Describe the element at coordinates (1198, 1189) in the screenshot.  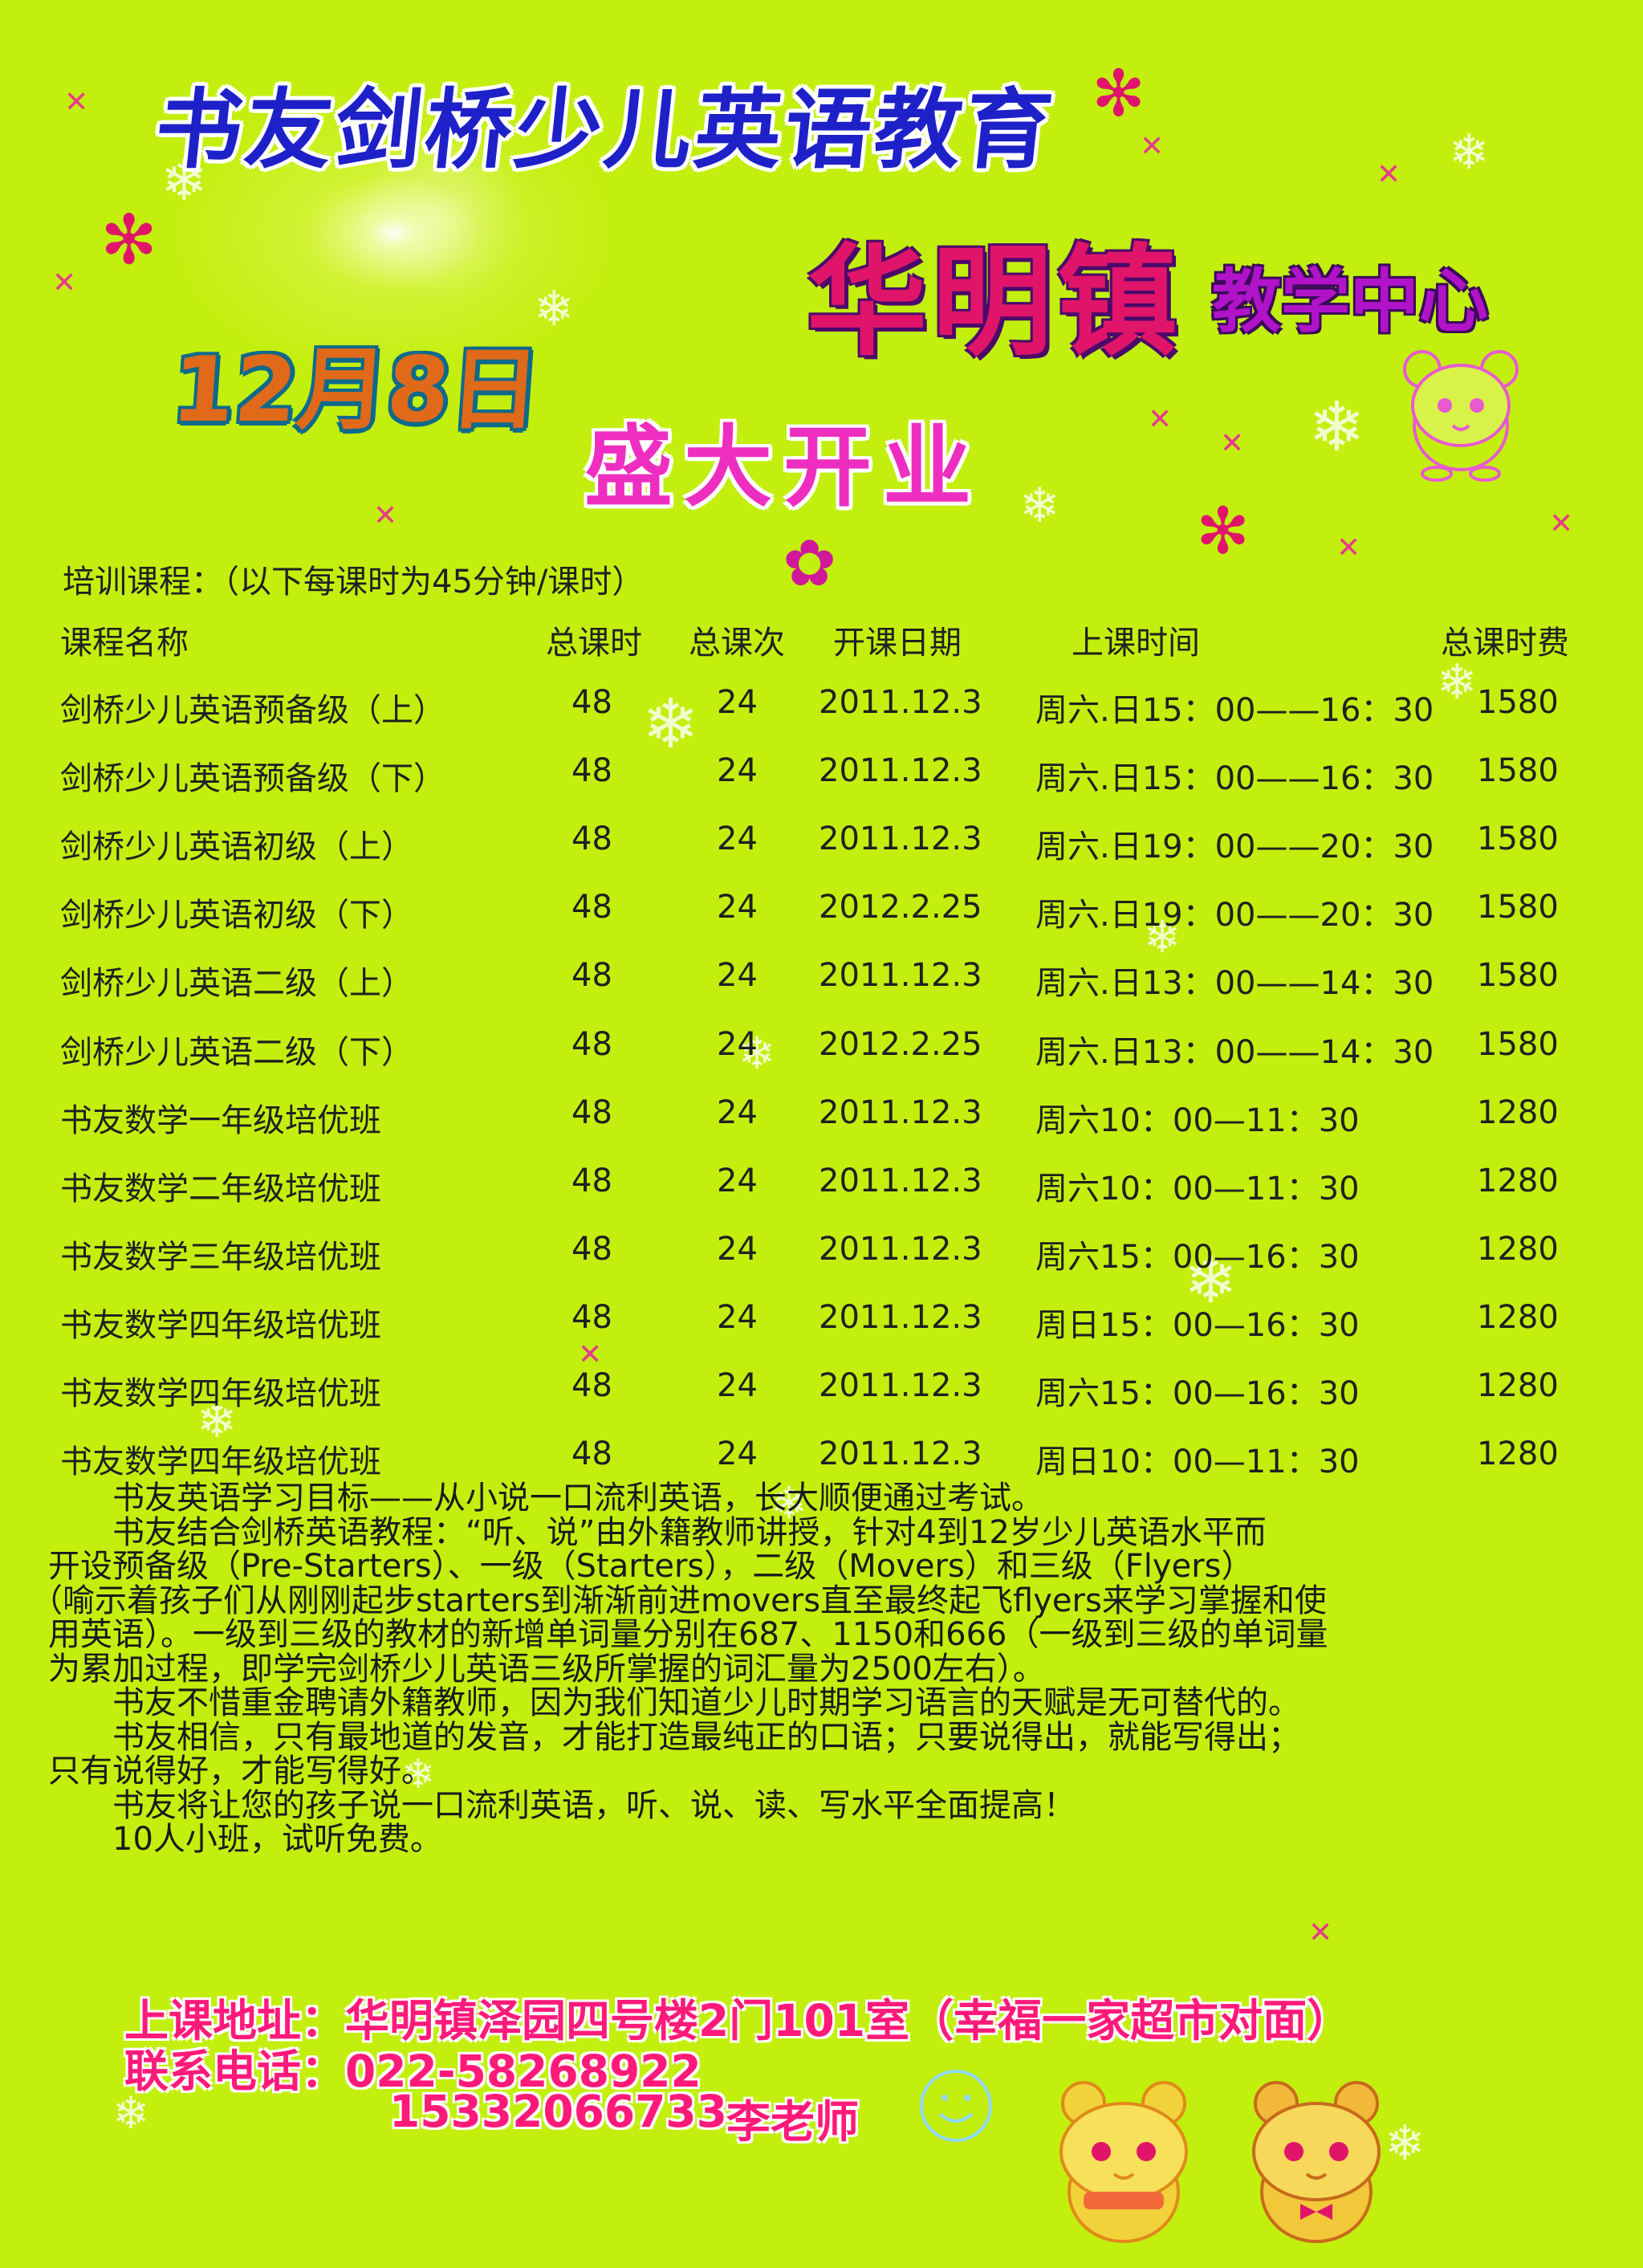
I see `row-time: 周六10：00—11：30` at that location.